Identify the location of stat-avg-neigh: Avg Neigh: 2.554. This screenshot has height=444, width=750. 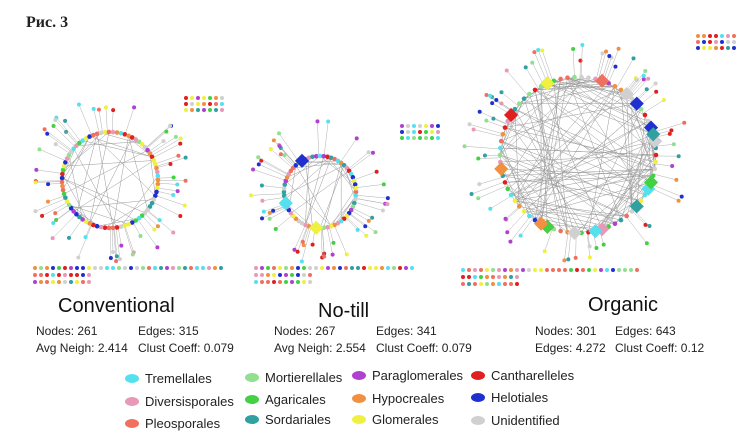
(320, 348).